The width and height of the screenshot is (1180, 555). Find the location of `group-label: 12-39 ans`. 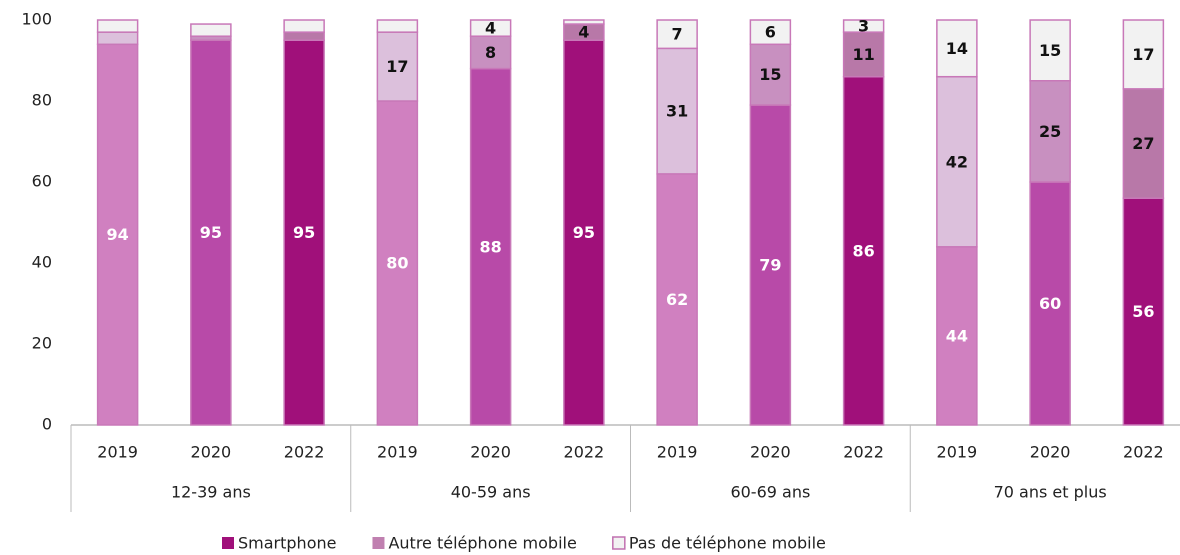

group-label: 12-39 ans is located at coordinates (211, 492).